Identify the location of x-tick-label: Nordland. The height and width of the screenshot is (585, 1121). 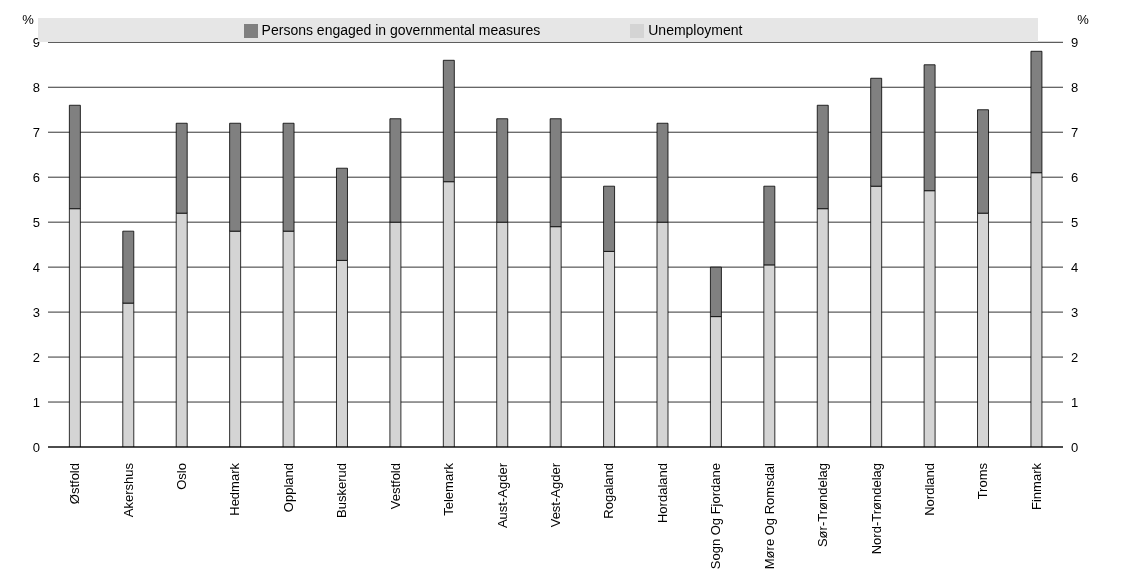
(929, 489).